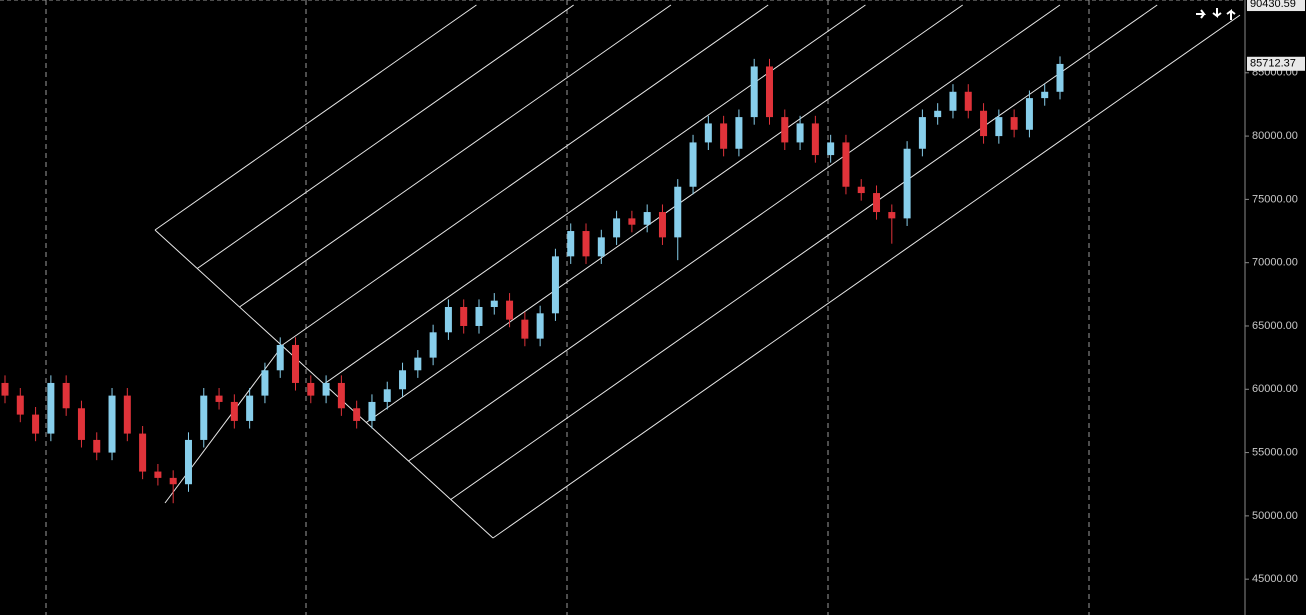 The width and height of the screenshot is (1306, 615). Describe the element at coordinates (1275, 389) in the screenshot. I see `y-tick-label: 60000.00` at that location.